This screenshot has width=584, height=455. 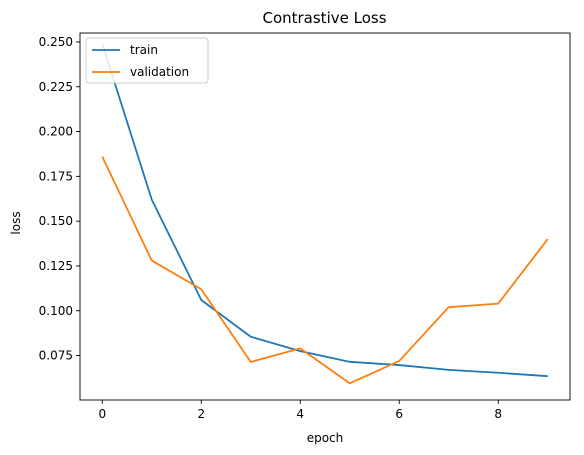 I want to click on y-tick-label: 0.175, so click(x=56, y=176).